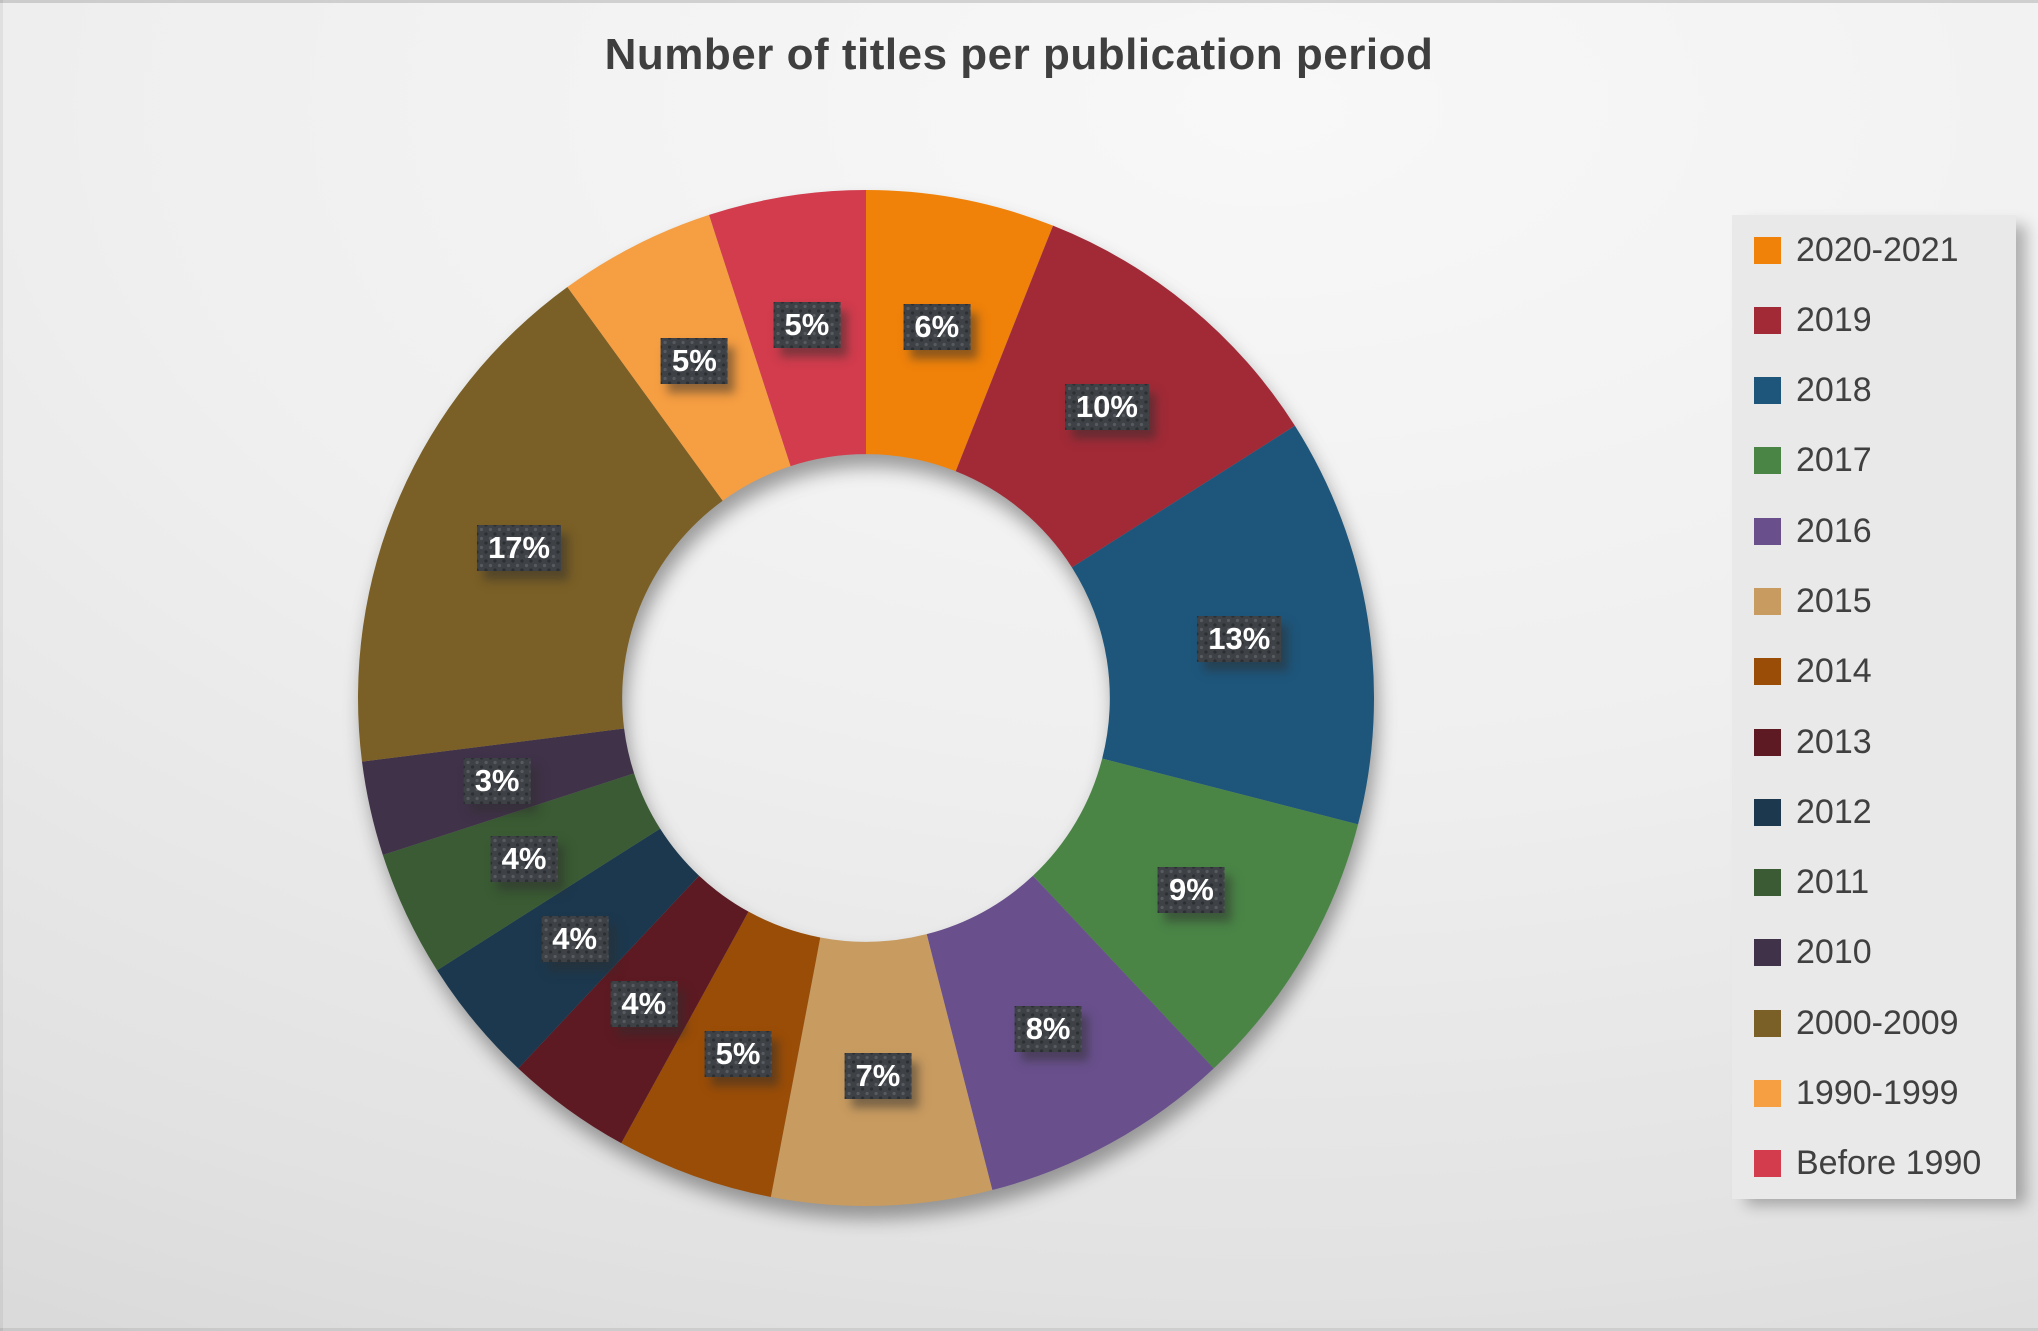 Image resolution: width=2038 pixels, height=1331 pixels. I want to click on legend-item-2020-2021: 2020-2021, so click(1885, 250).